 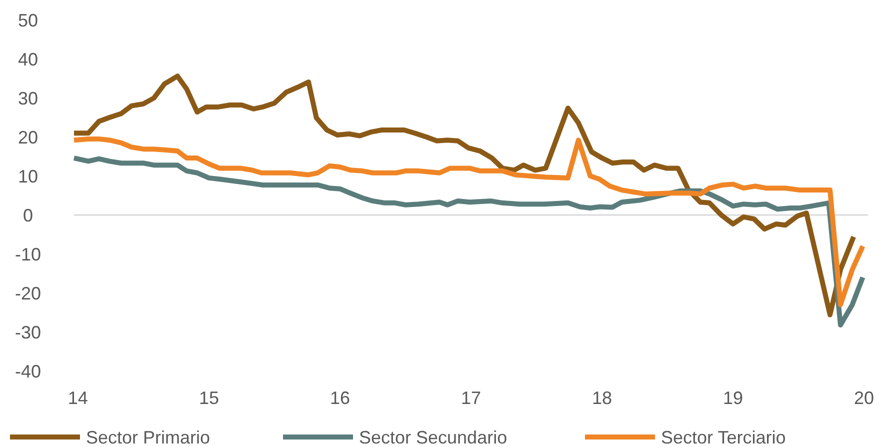 I want to click on y-tick-label: 30, so click(x=28, y=98).